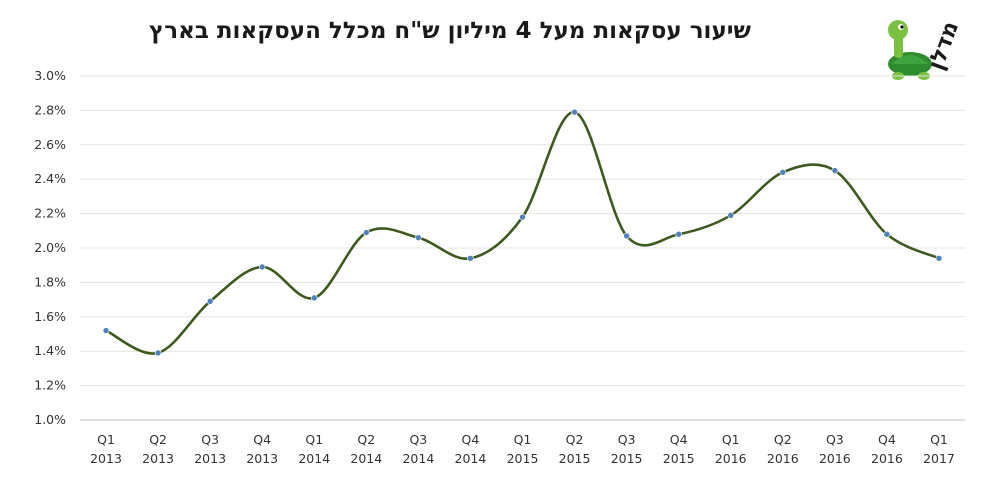 Image resolution: width=987 pixels, height=487 pixels. What do you see at coordinates (50, 350) in the screenshot?
I see `y-tick-label: 1.4%` at bounding box center [50, 350].